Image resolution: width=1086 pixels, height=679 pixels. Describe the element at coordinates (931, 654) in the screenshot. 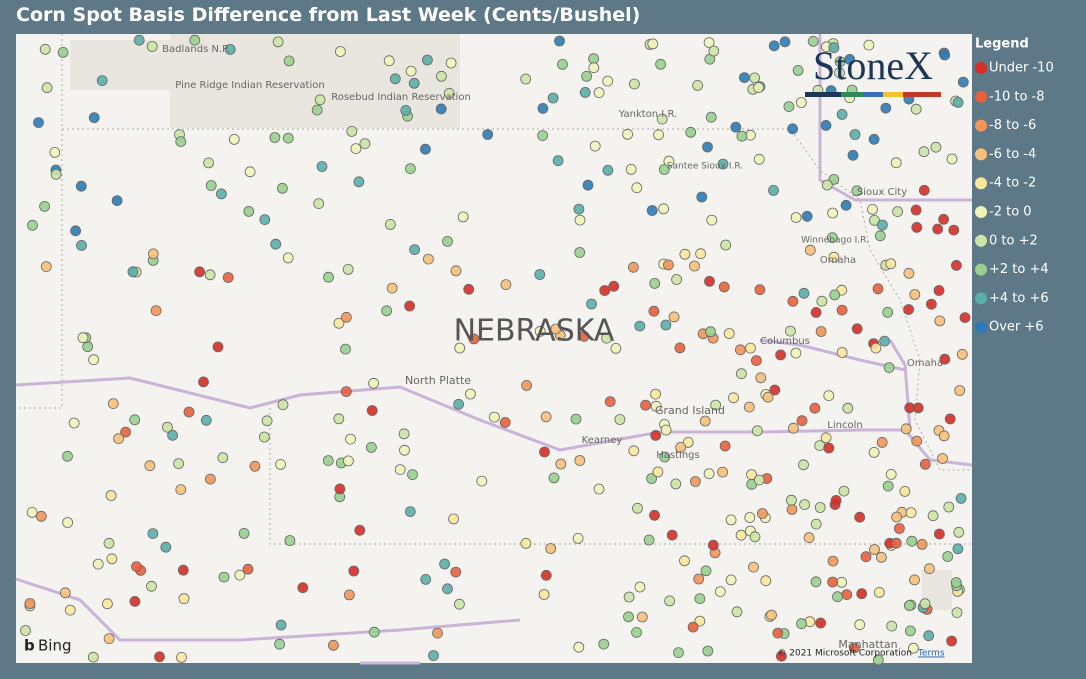

I see `terms-link: Terms` at that location.